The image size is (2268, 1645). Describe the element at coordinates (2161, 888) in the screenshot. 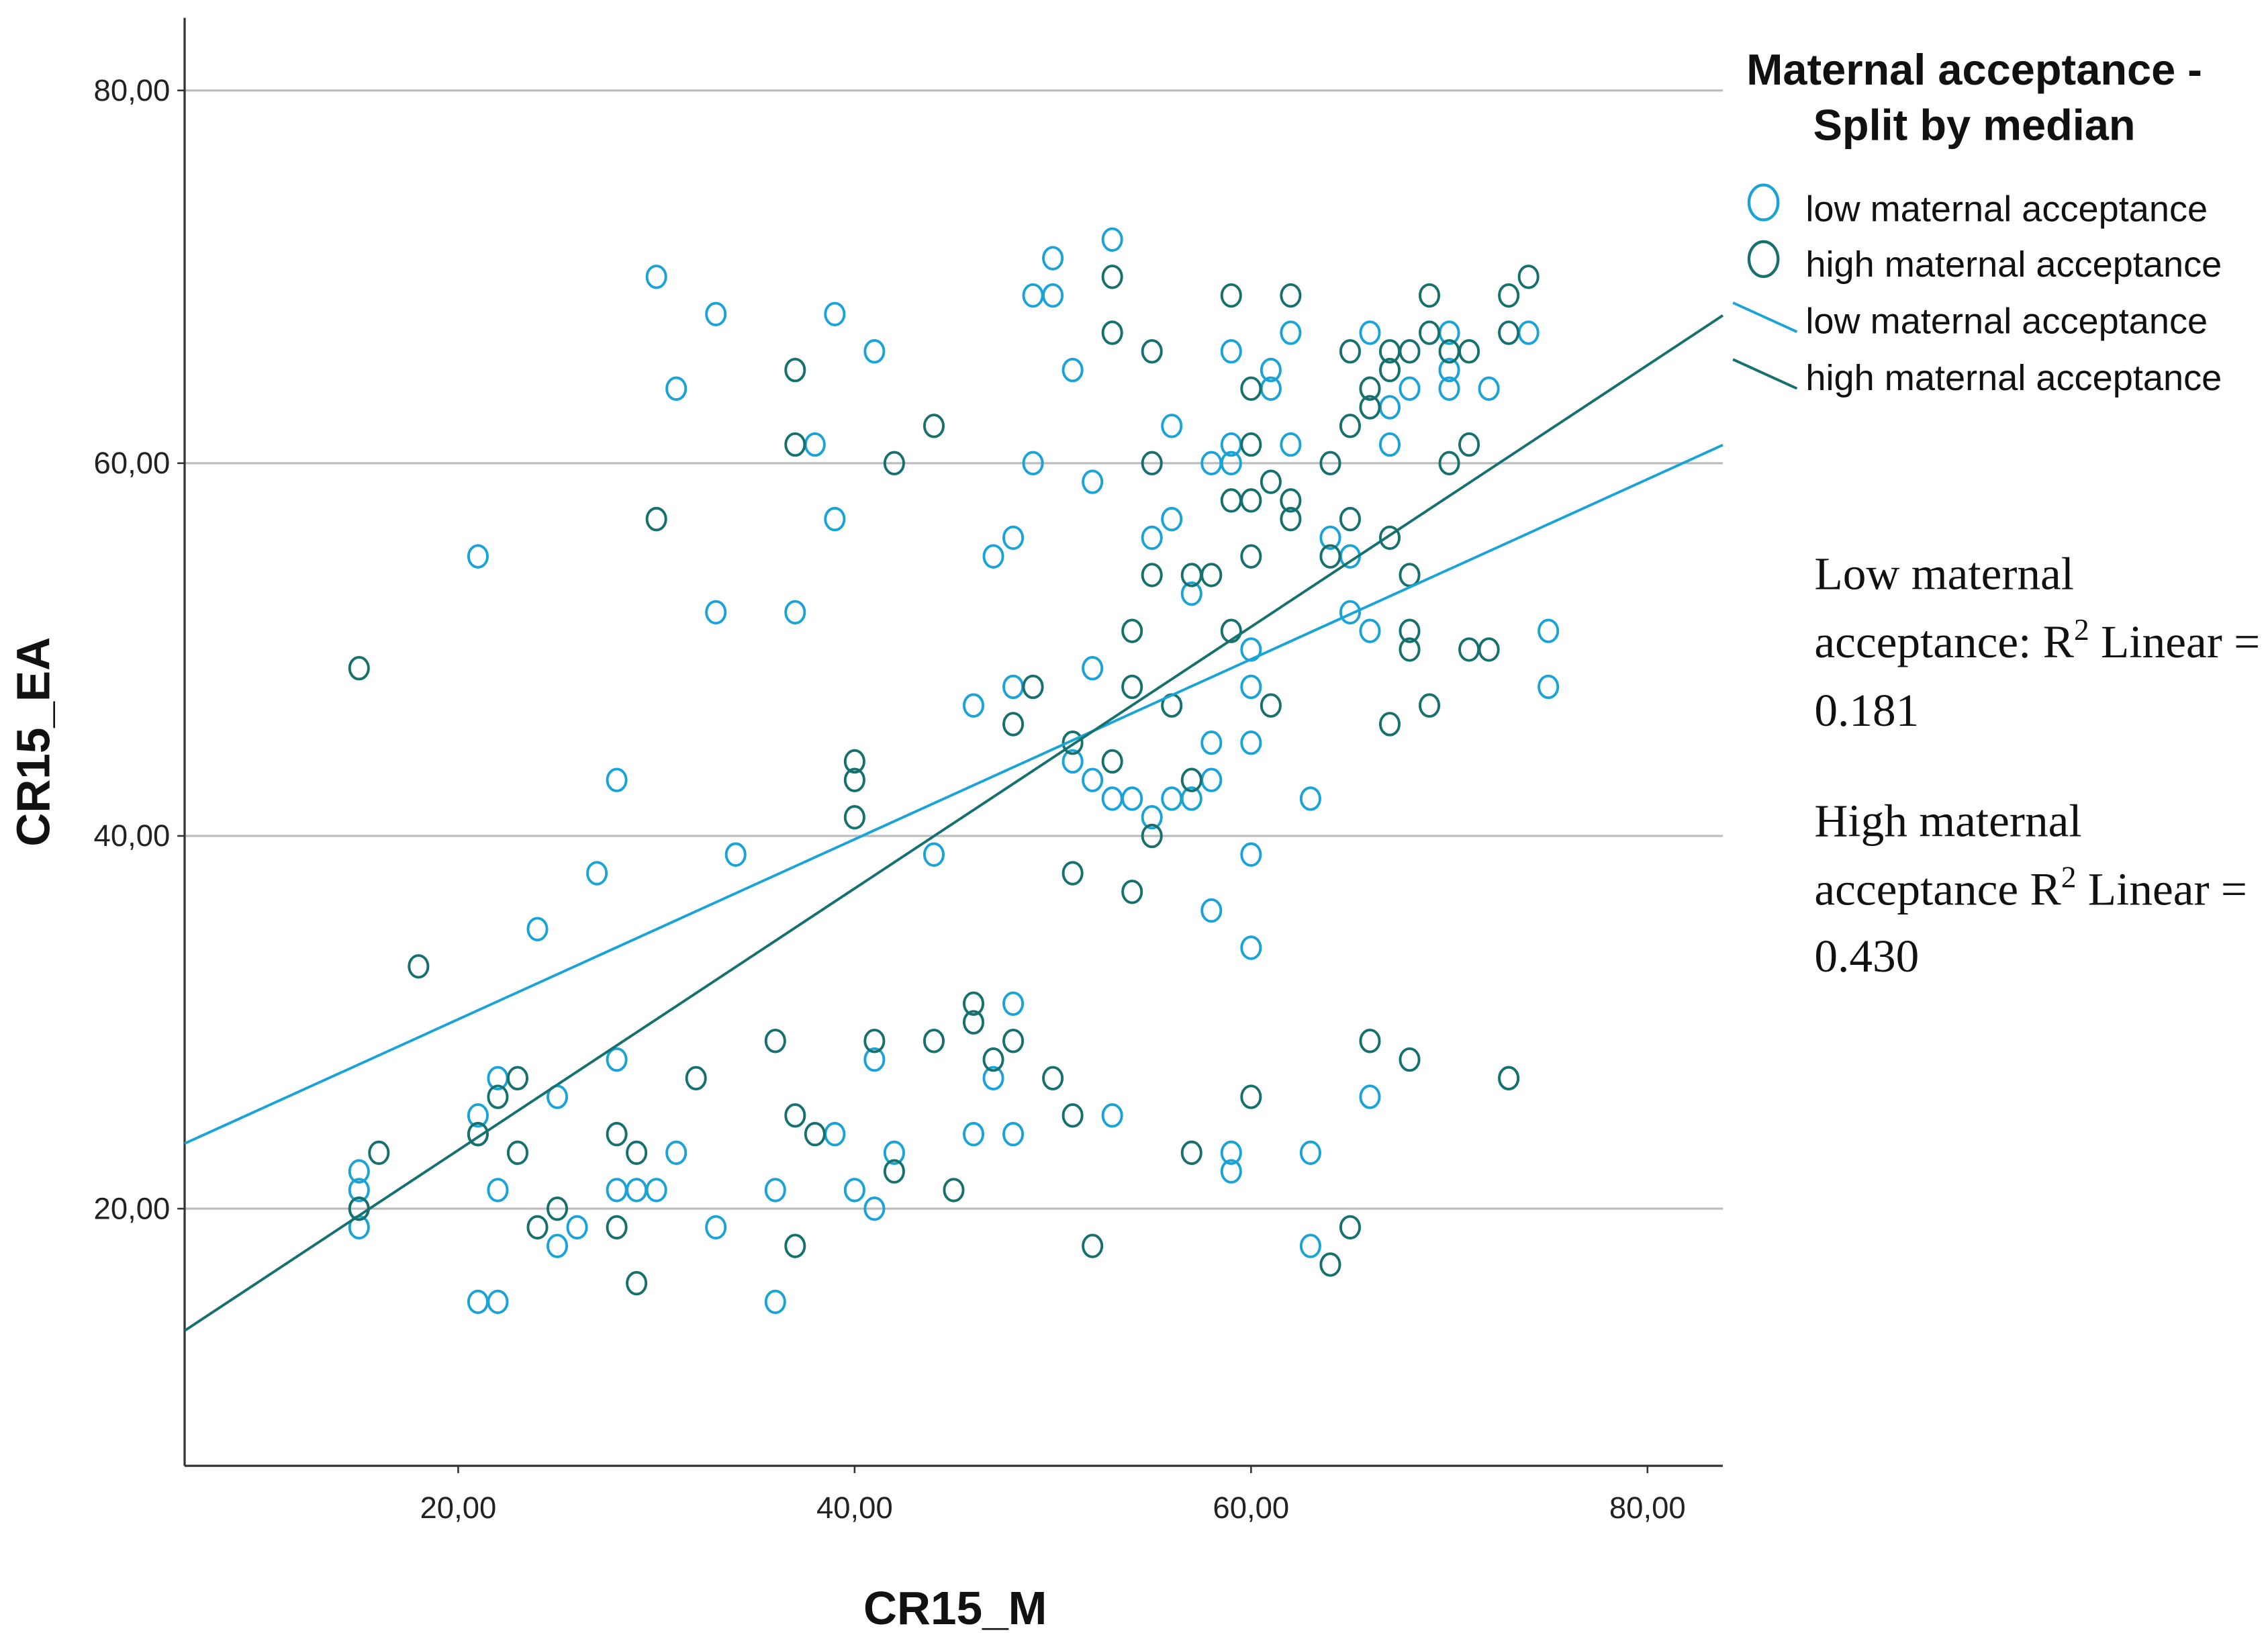

I see `annotation-high-linear: Linear =` at that location.